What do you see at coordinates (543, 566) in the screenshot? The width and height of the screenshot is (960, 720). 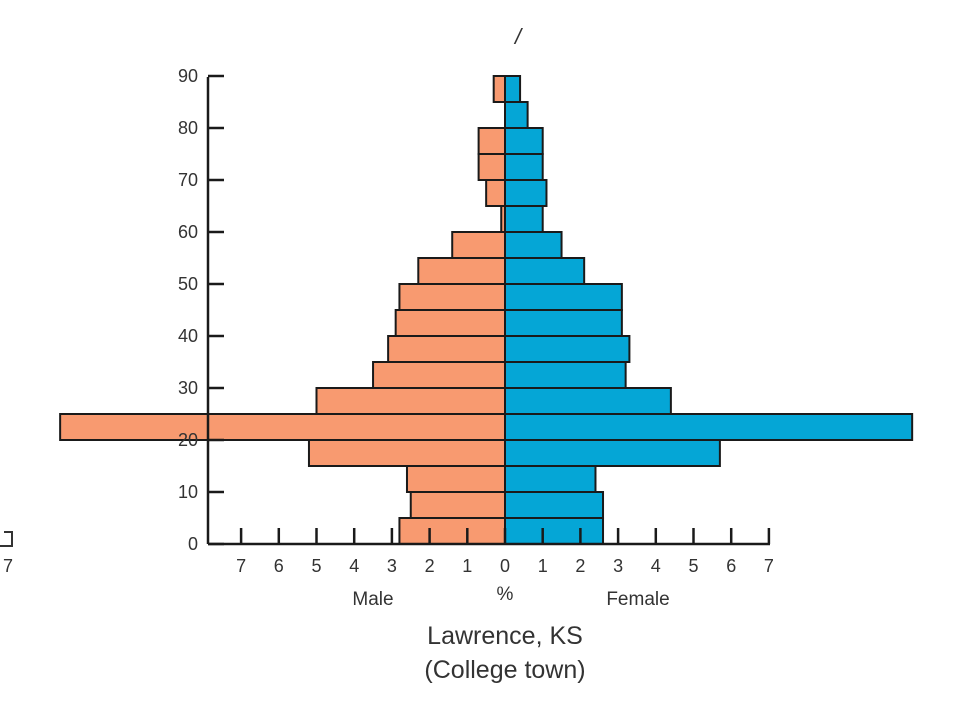 I see `x-tick-label-female: 1` at bounding box center [543, 566].